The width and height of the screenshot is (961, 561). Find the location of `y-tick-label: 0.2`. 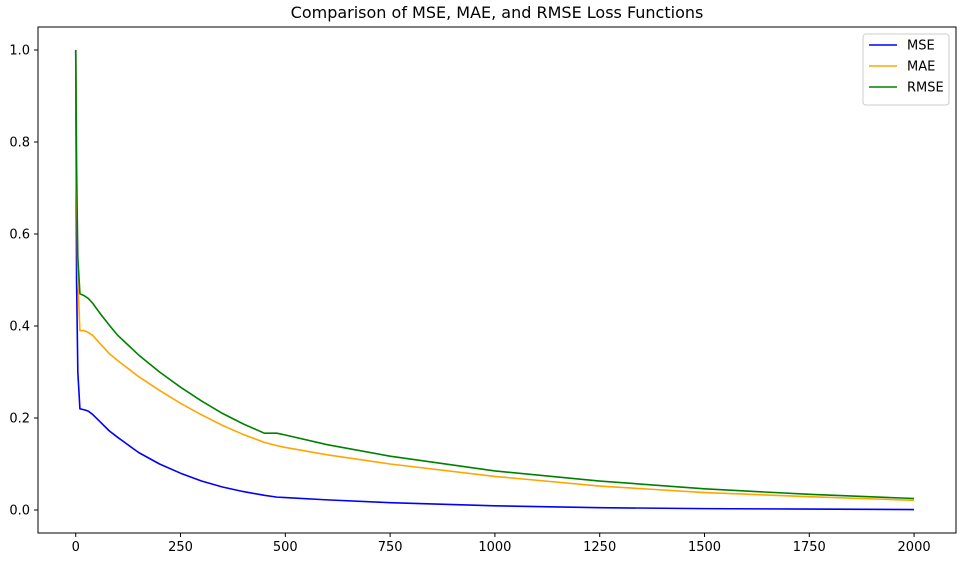

y-tick-label: 0.2 is located at coordinates (19, 419).